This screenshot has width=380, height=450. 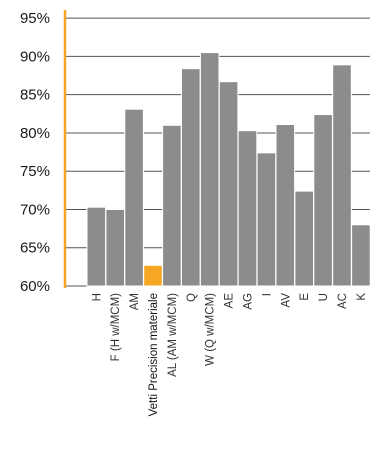 What do you see at coordinates (249, 301) in the screenshot?
I see `x-category-label: AG` at bounding box center [249, 301].